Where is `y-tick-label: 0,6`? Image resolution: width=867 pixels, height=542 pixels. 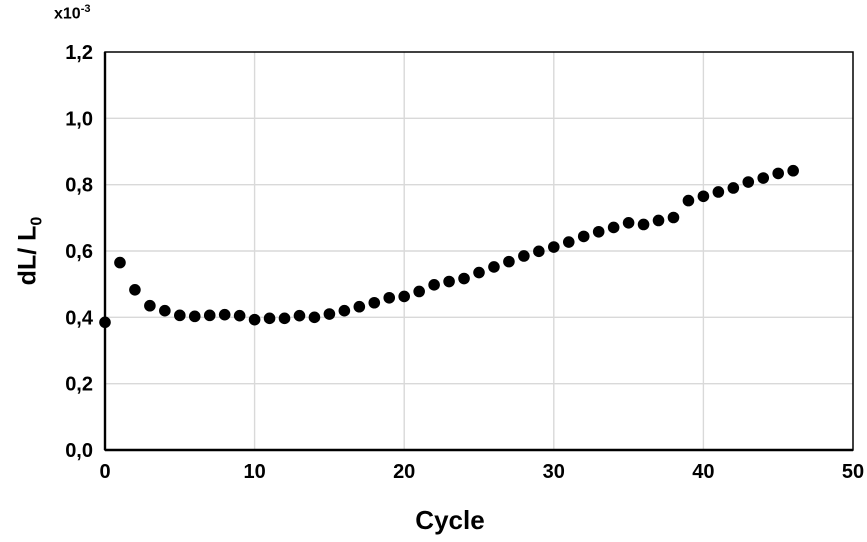
y-tick-label: 0,6 is located at coordinates (79, 252).